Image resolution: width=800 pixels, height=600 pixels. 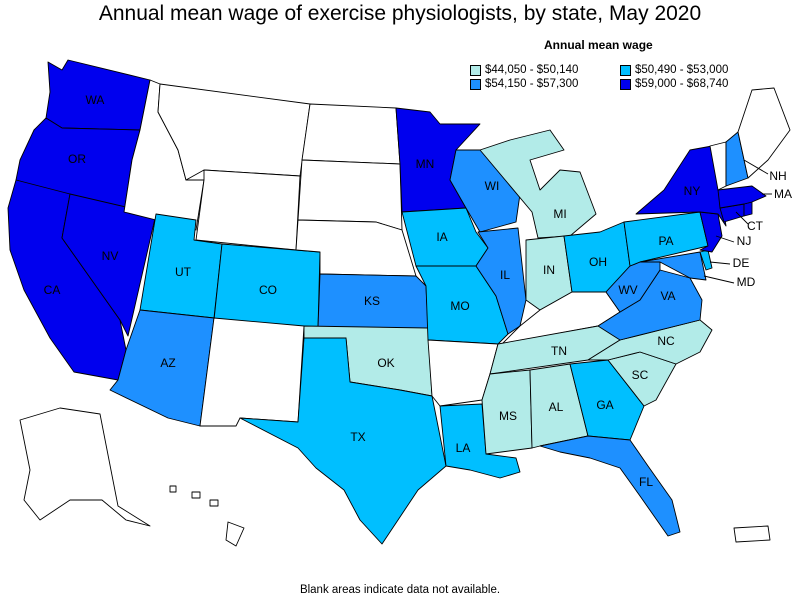 What do you see at coordinates (110, 256) in the screenshot?
I see `label-NV: NV` at bounding box center [110, 256].